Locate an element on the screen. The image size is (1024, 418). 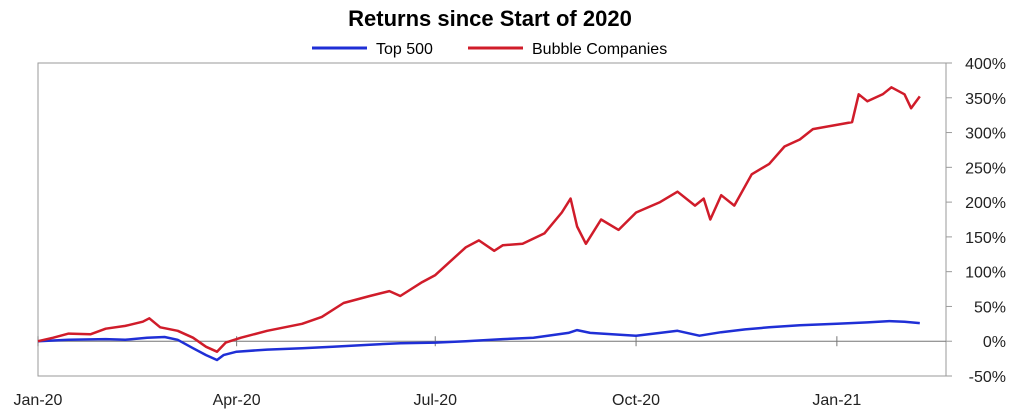
y-tick-label: 400% is located at coordinates (985, 64).